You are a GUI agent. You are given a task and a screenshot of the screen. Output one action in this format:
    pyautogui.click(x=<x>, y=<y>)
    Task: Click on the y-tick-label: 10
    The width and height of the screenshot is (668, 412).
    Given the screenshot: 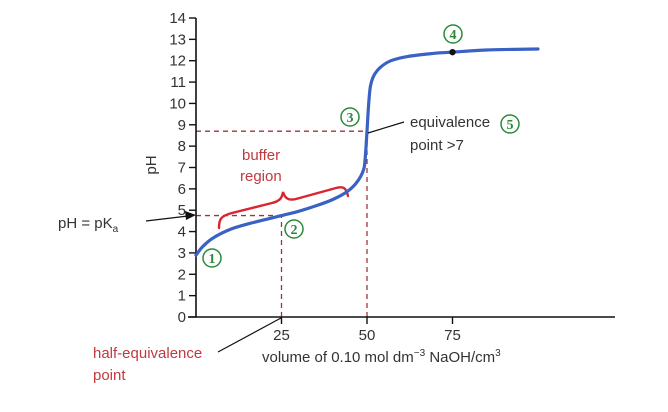 What is the action you would take?
    pyautogui.click(x=177, y=103)
    